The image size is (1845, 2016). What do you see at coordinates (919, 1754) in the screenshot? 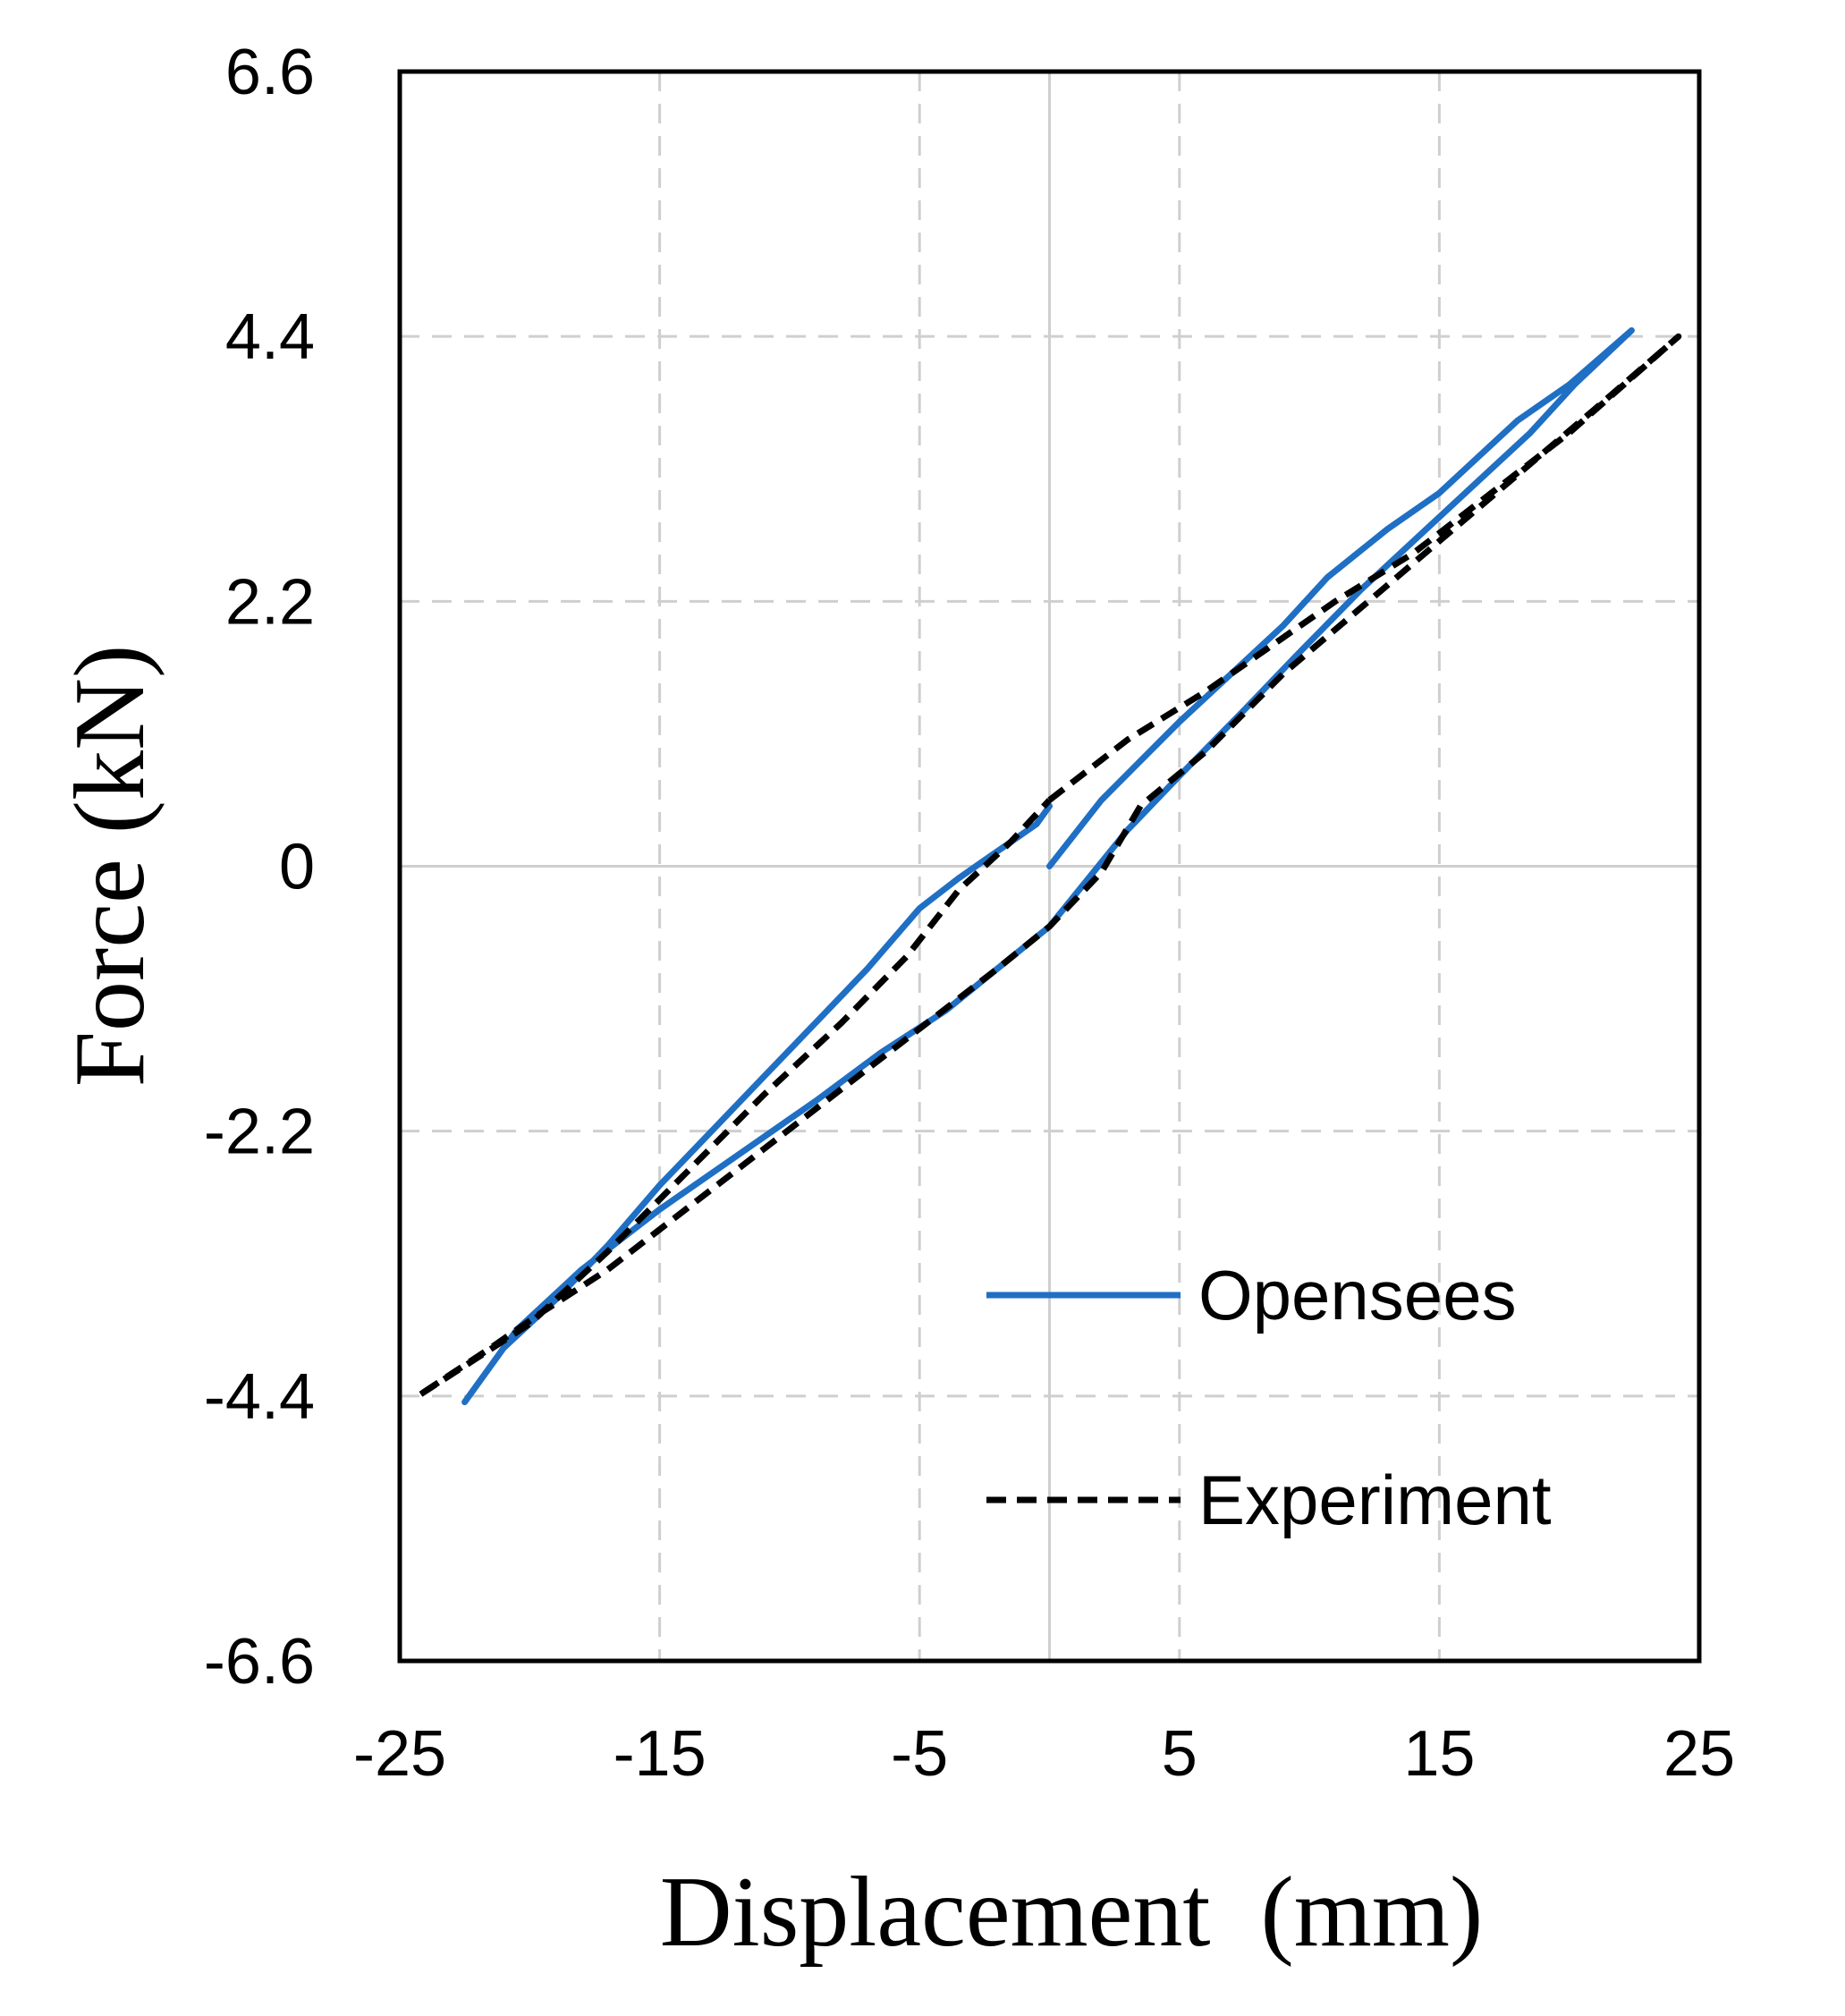
I see `x-tick-label: -5` at bounding box center [919, 1754].